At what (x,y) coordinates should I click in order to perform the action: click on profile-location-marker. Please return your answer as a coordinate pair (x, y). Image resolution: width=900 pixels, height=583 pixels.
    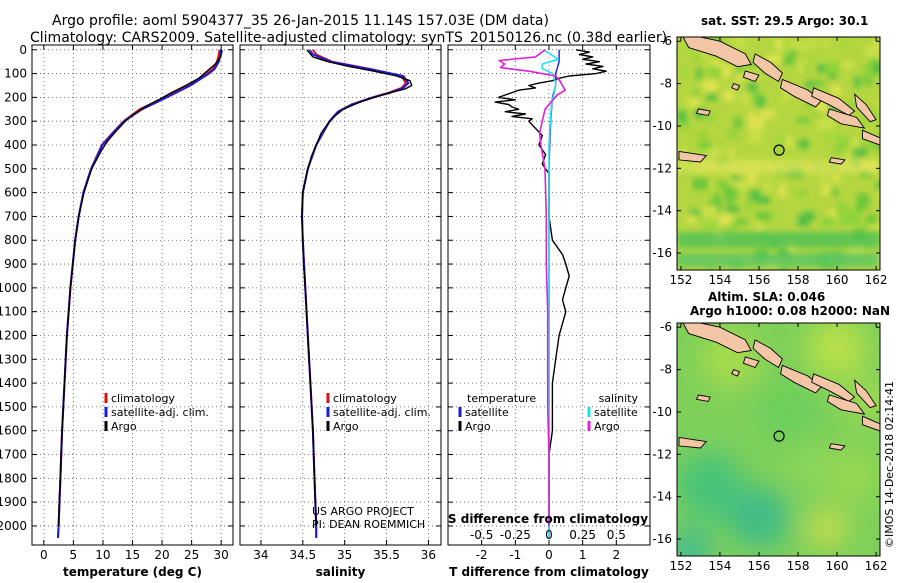
    Looking at the image, I should click on (779, 150).